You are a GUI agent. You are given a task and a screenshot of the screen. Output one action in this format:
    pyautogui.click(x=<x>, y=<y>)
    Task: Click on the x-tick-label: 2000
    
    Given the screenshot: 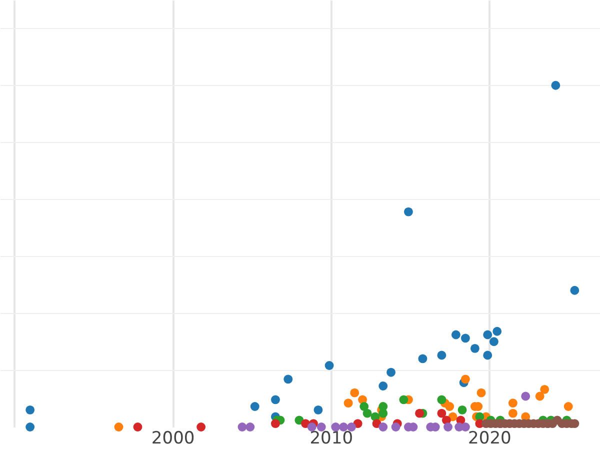 What is the action you would take?
    pyautogui.click(x=173, y=438)
    